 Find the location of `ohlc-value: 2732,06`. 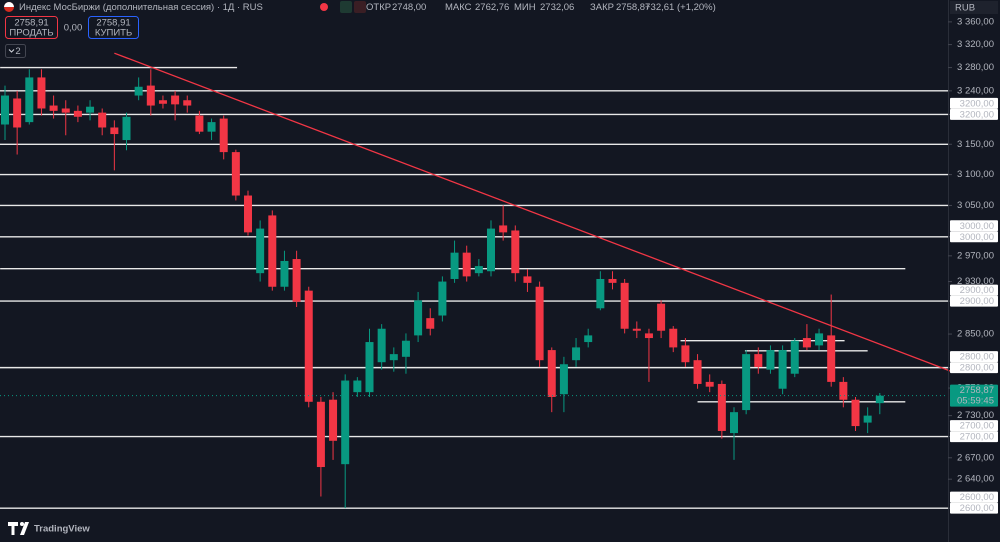

ohlc-value: 2732,06 is located at coordinates (557, 7).